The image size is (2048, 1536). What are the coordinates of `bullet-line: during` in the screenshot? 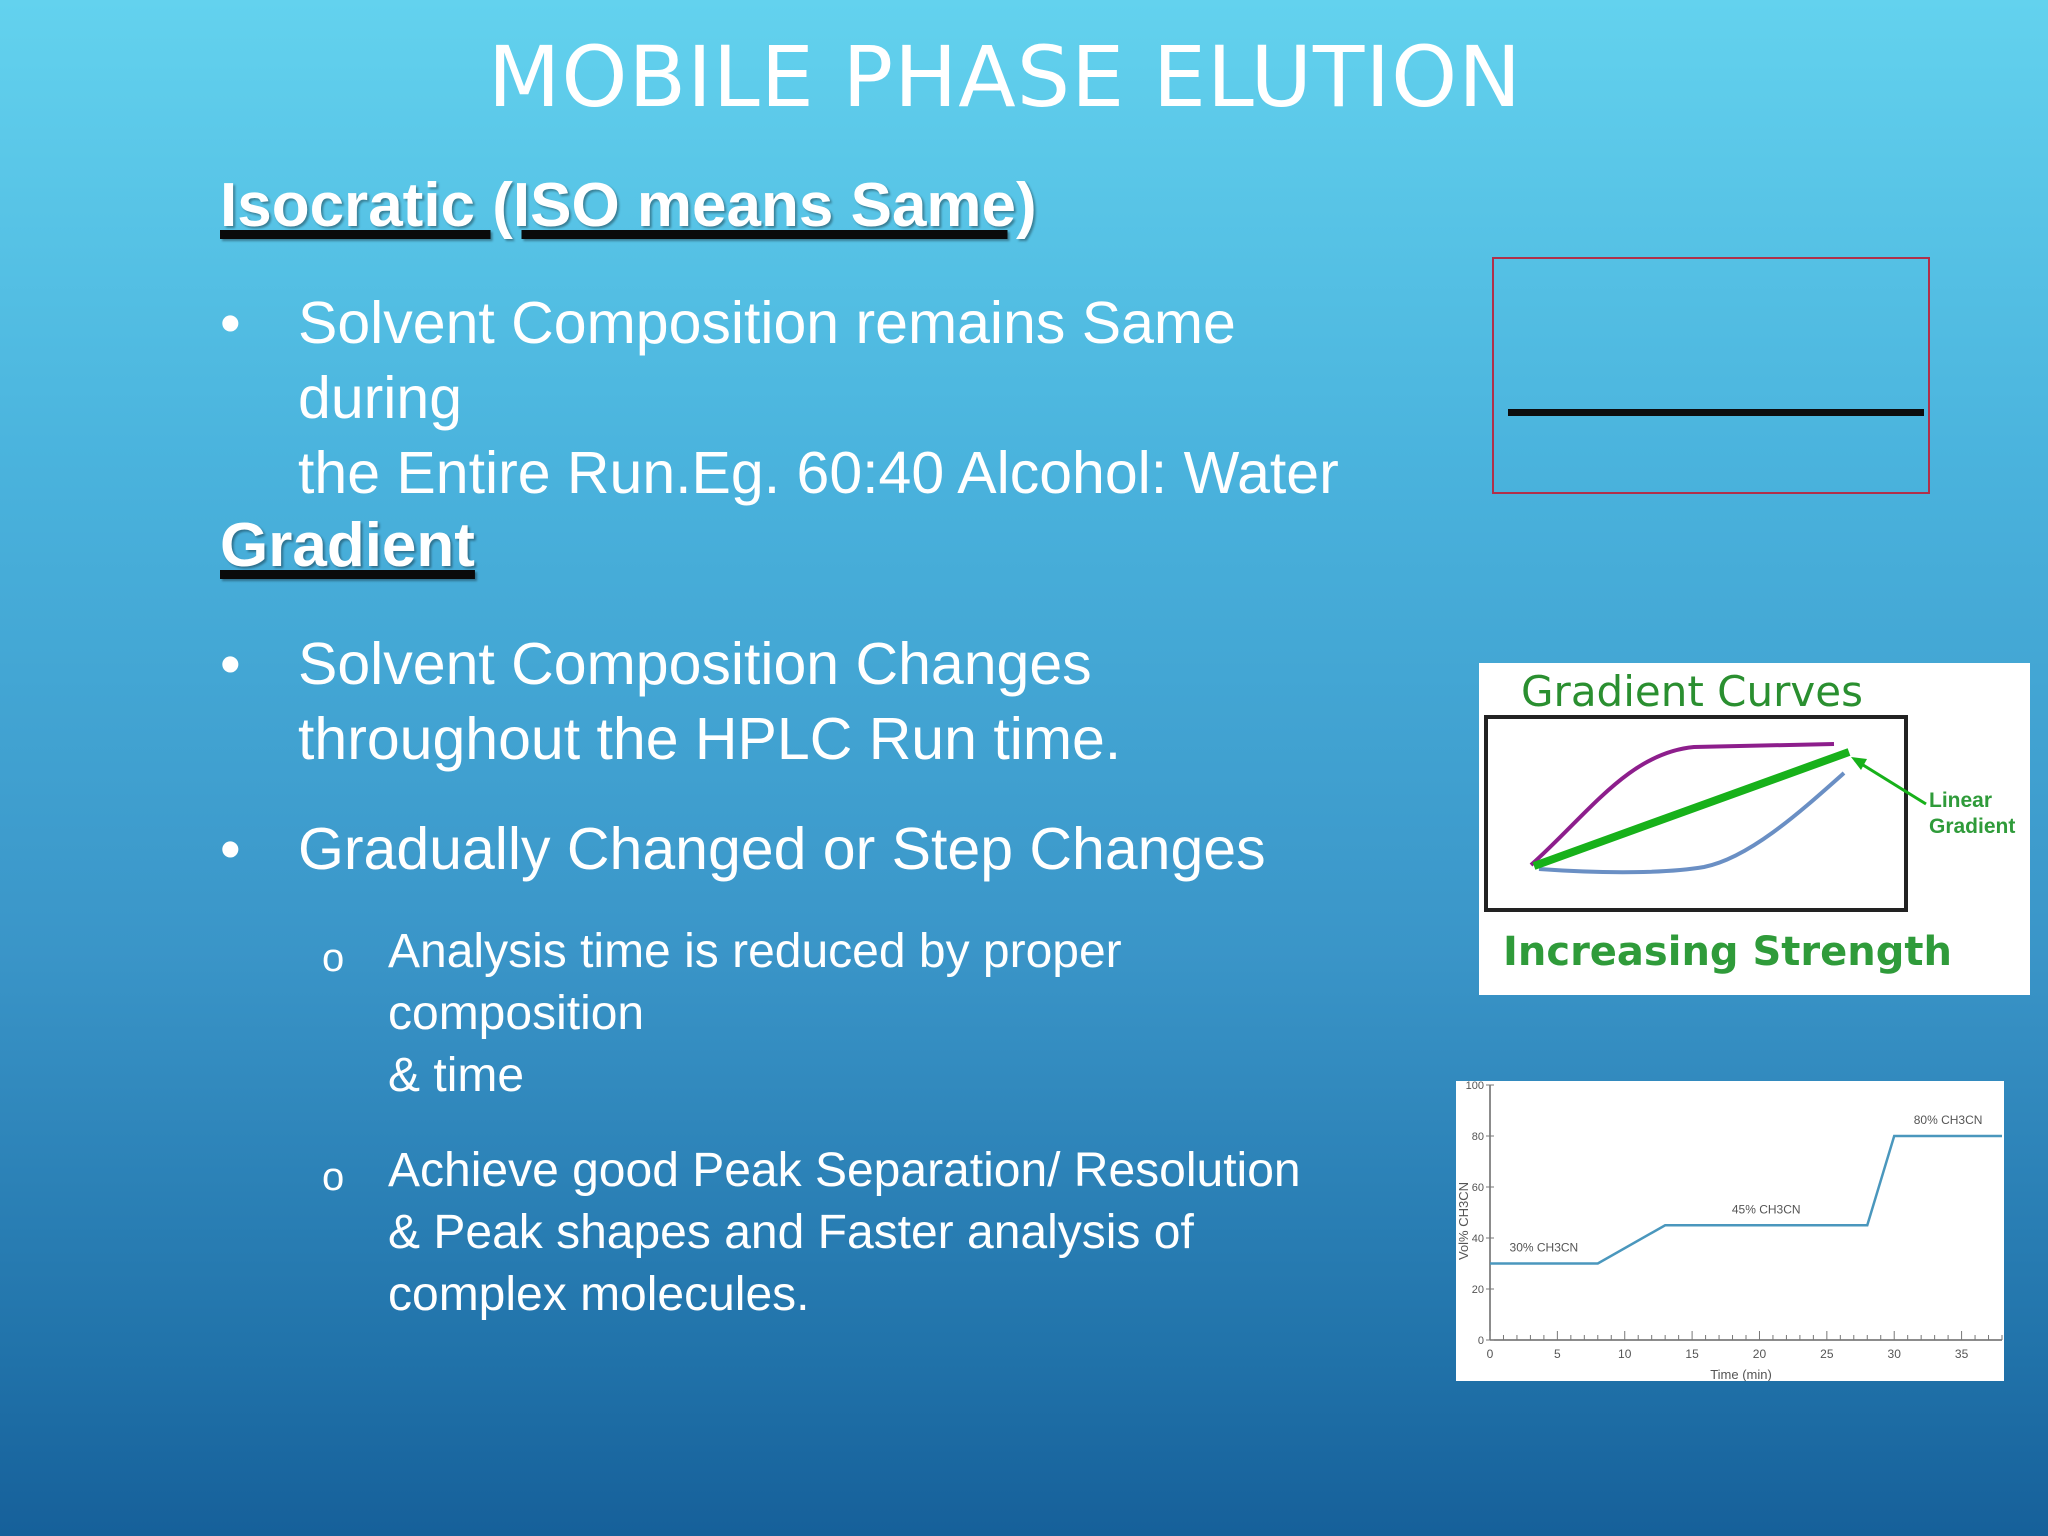 It's located at (380, 398).